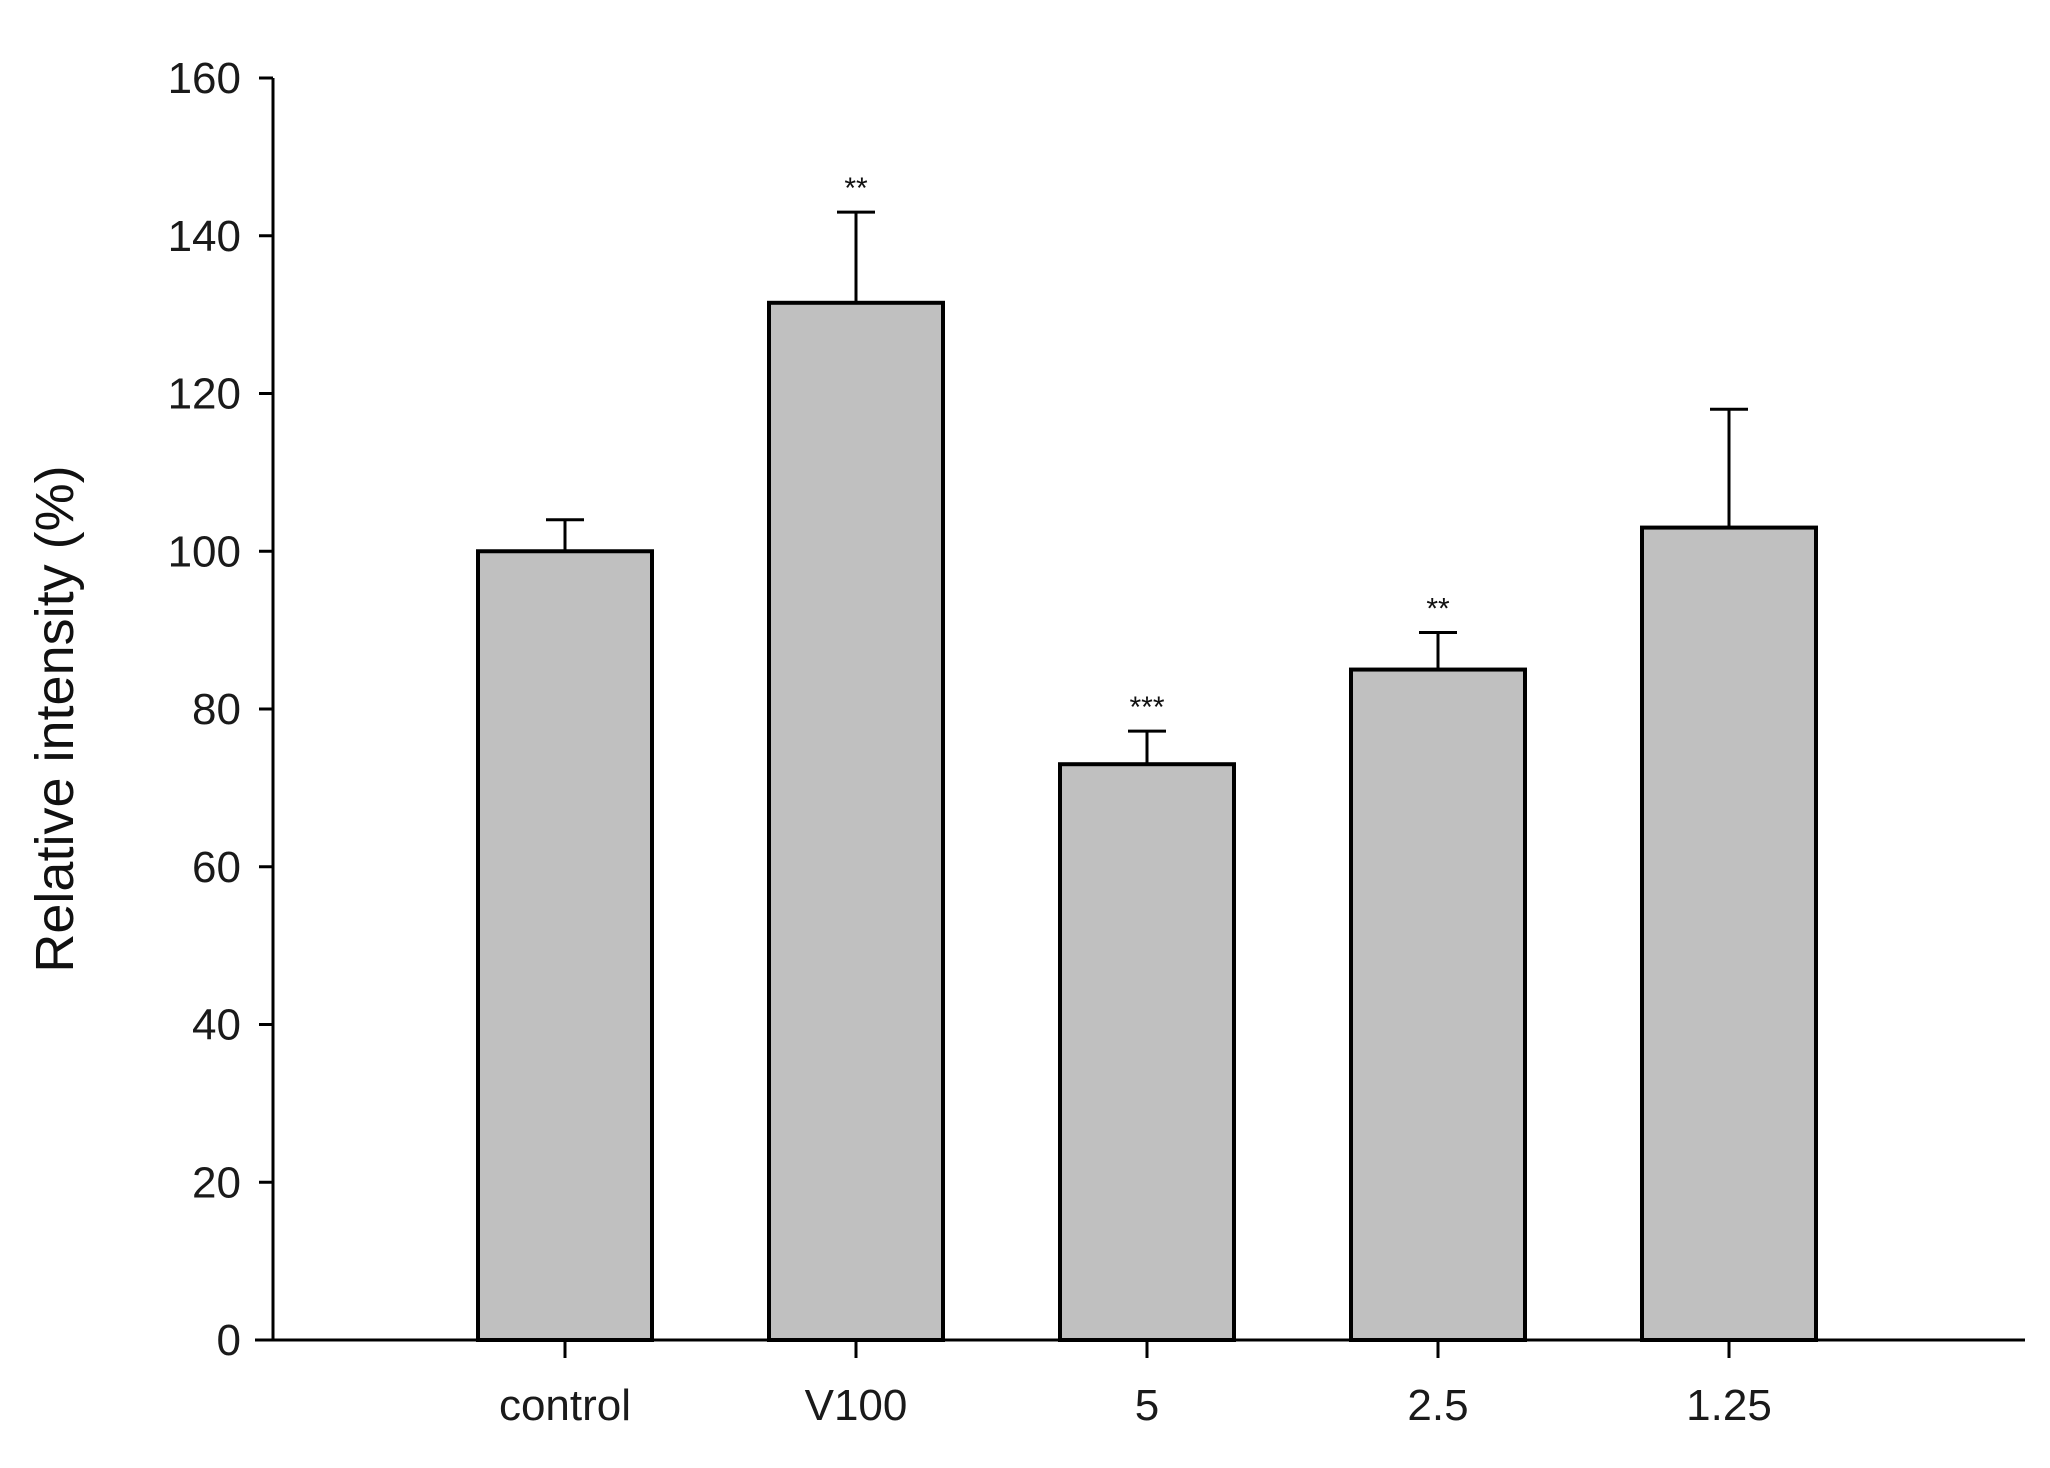 Image resolution: width=2050 pixels, height=1468 pixels. I want to click on y-tick-label: 60, so click(216, 867).